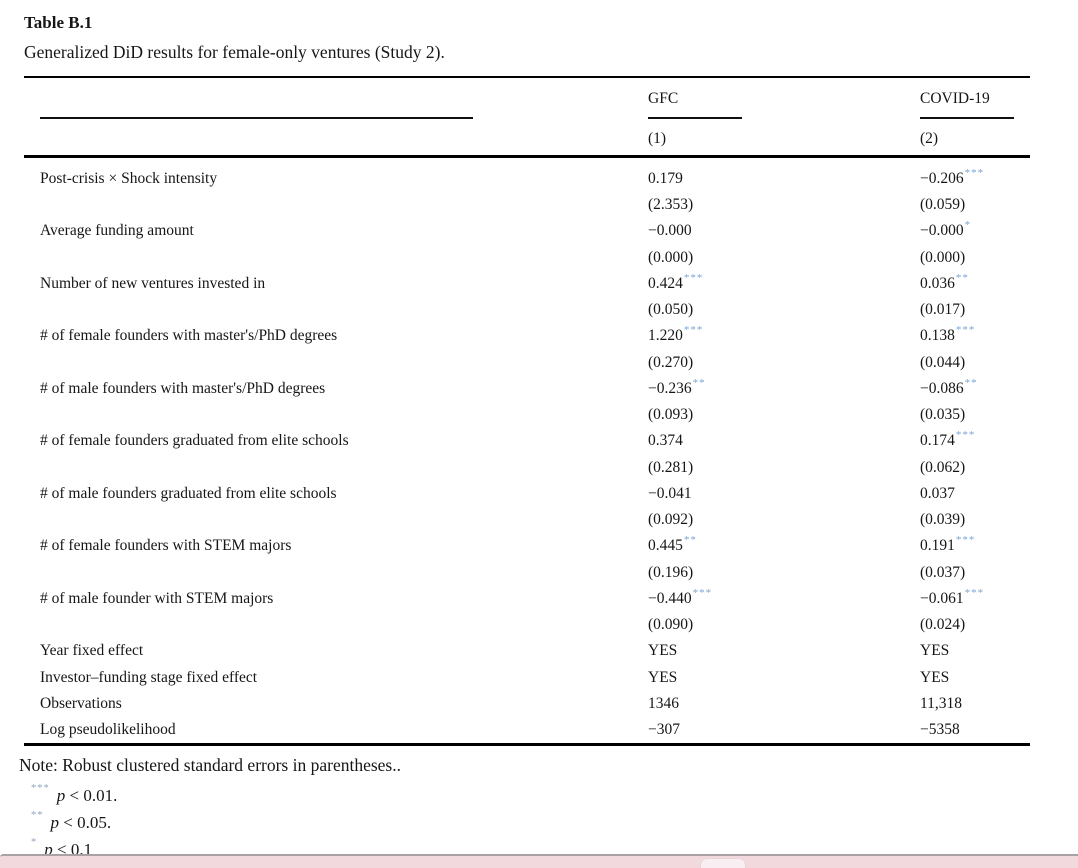  What do you see at coordinates (166, 546) in the screenshot?
I see `row-label: # of female founders with STEM majors` at bounding box center [166, 546].